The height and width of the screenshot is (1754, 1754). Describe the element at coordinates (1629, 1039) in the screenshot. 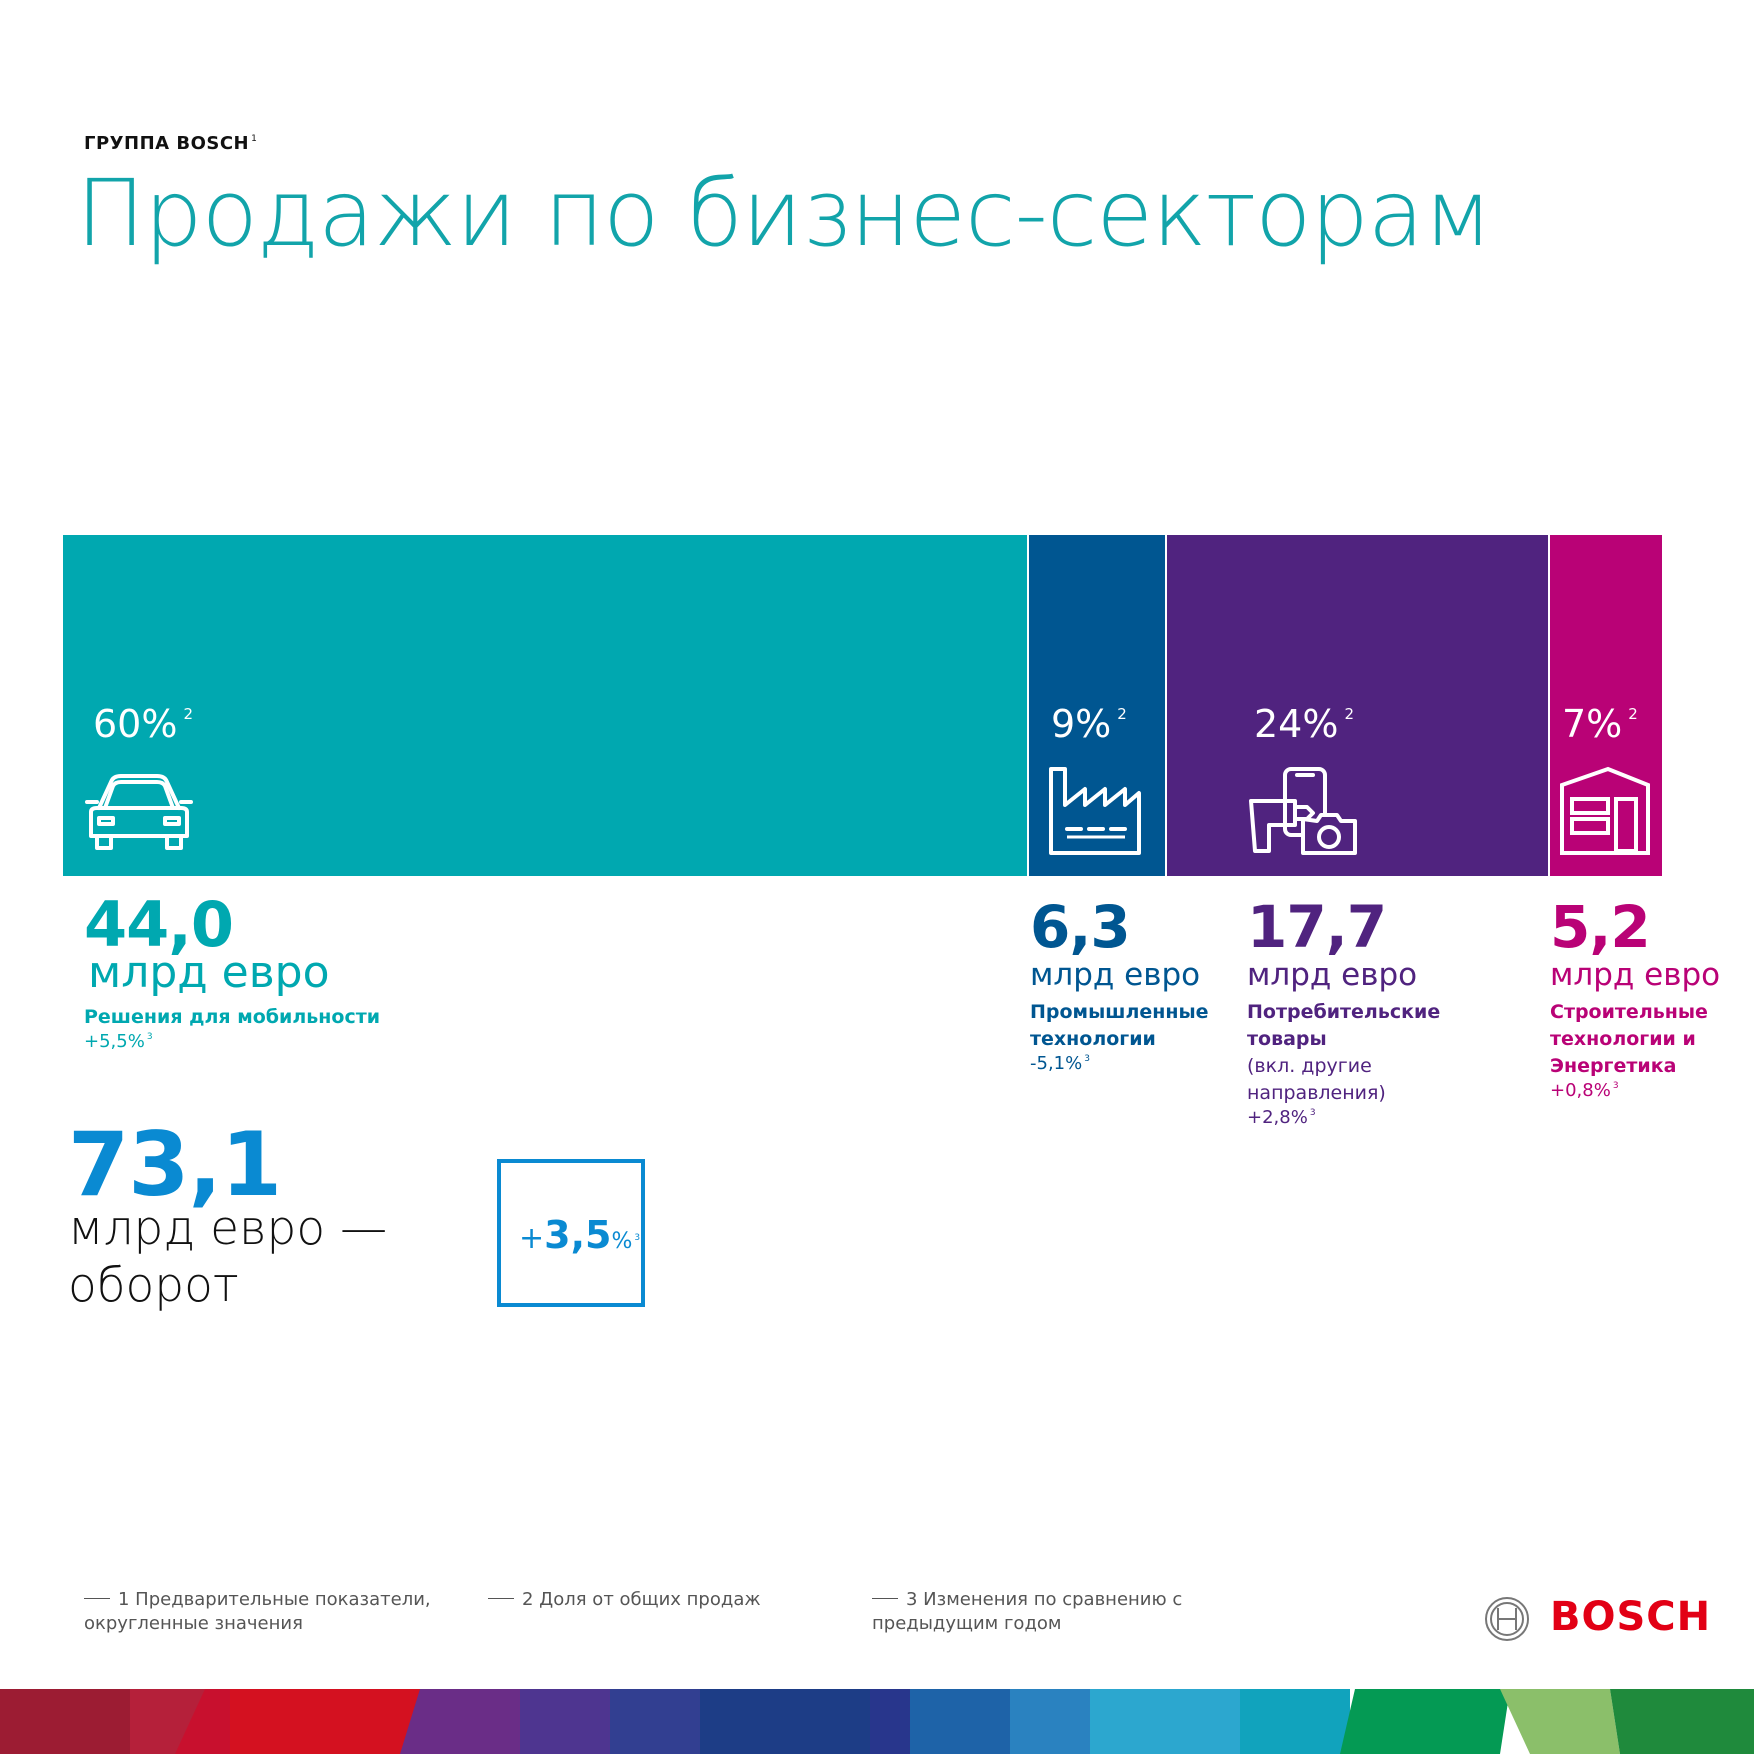

I see `segment-name: Строительные технологии и Энергетика` at that location.